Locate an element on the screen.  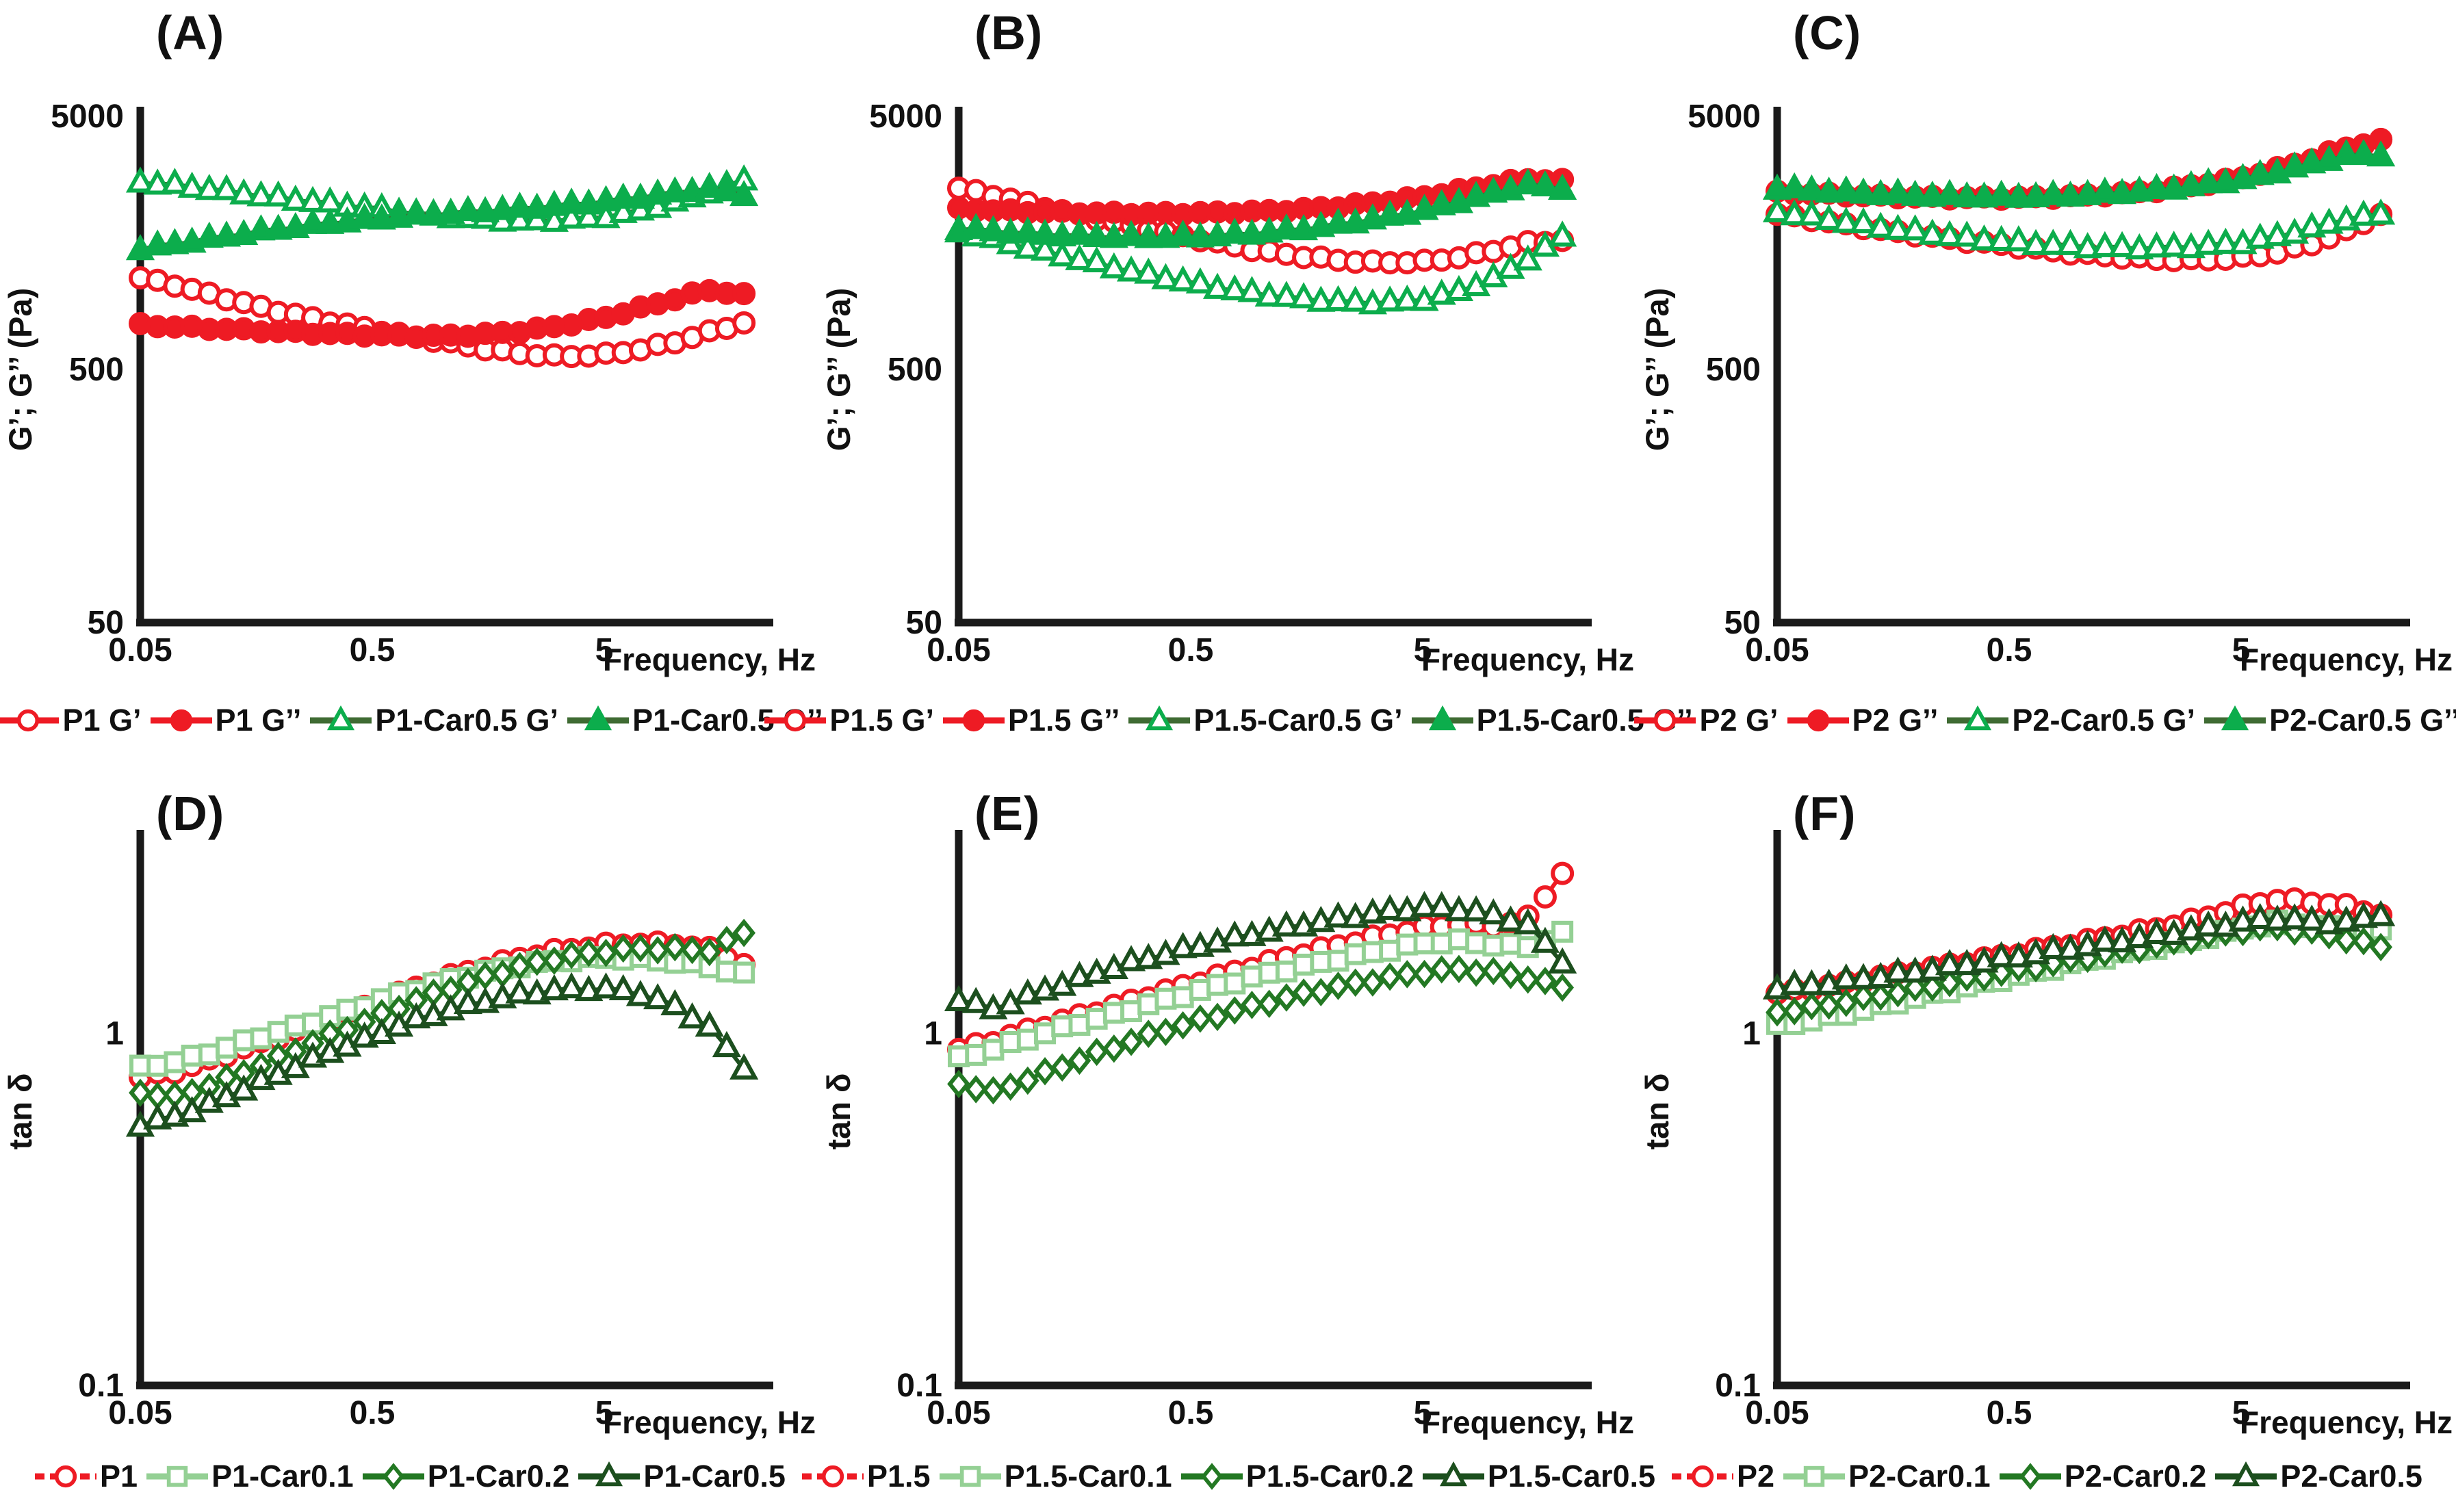
legend-label: P1.5 is located at coordinates (898, 1477).